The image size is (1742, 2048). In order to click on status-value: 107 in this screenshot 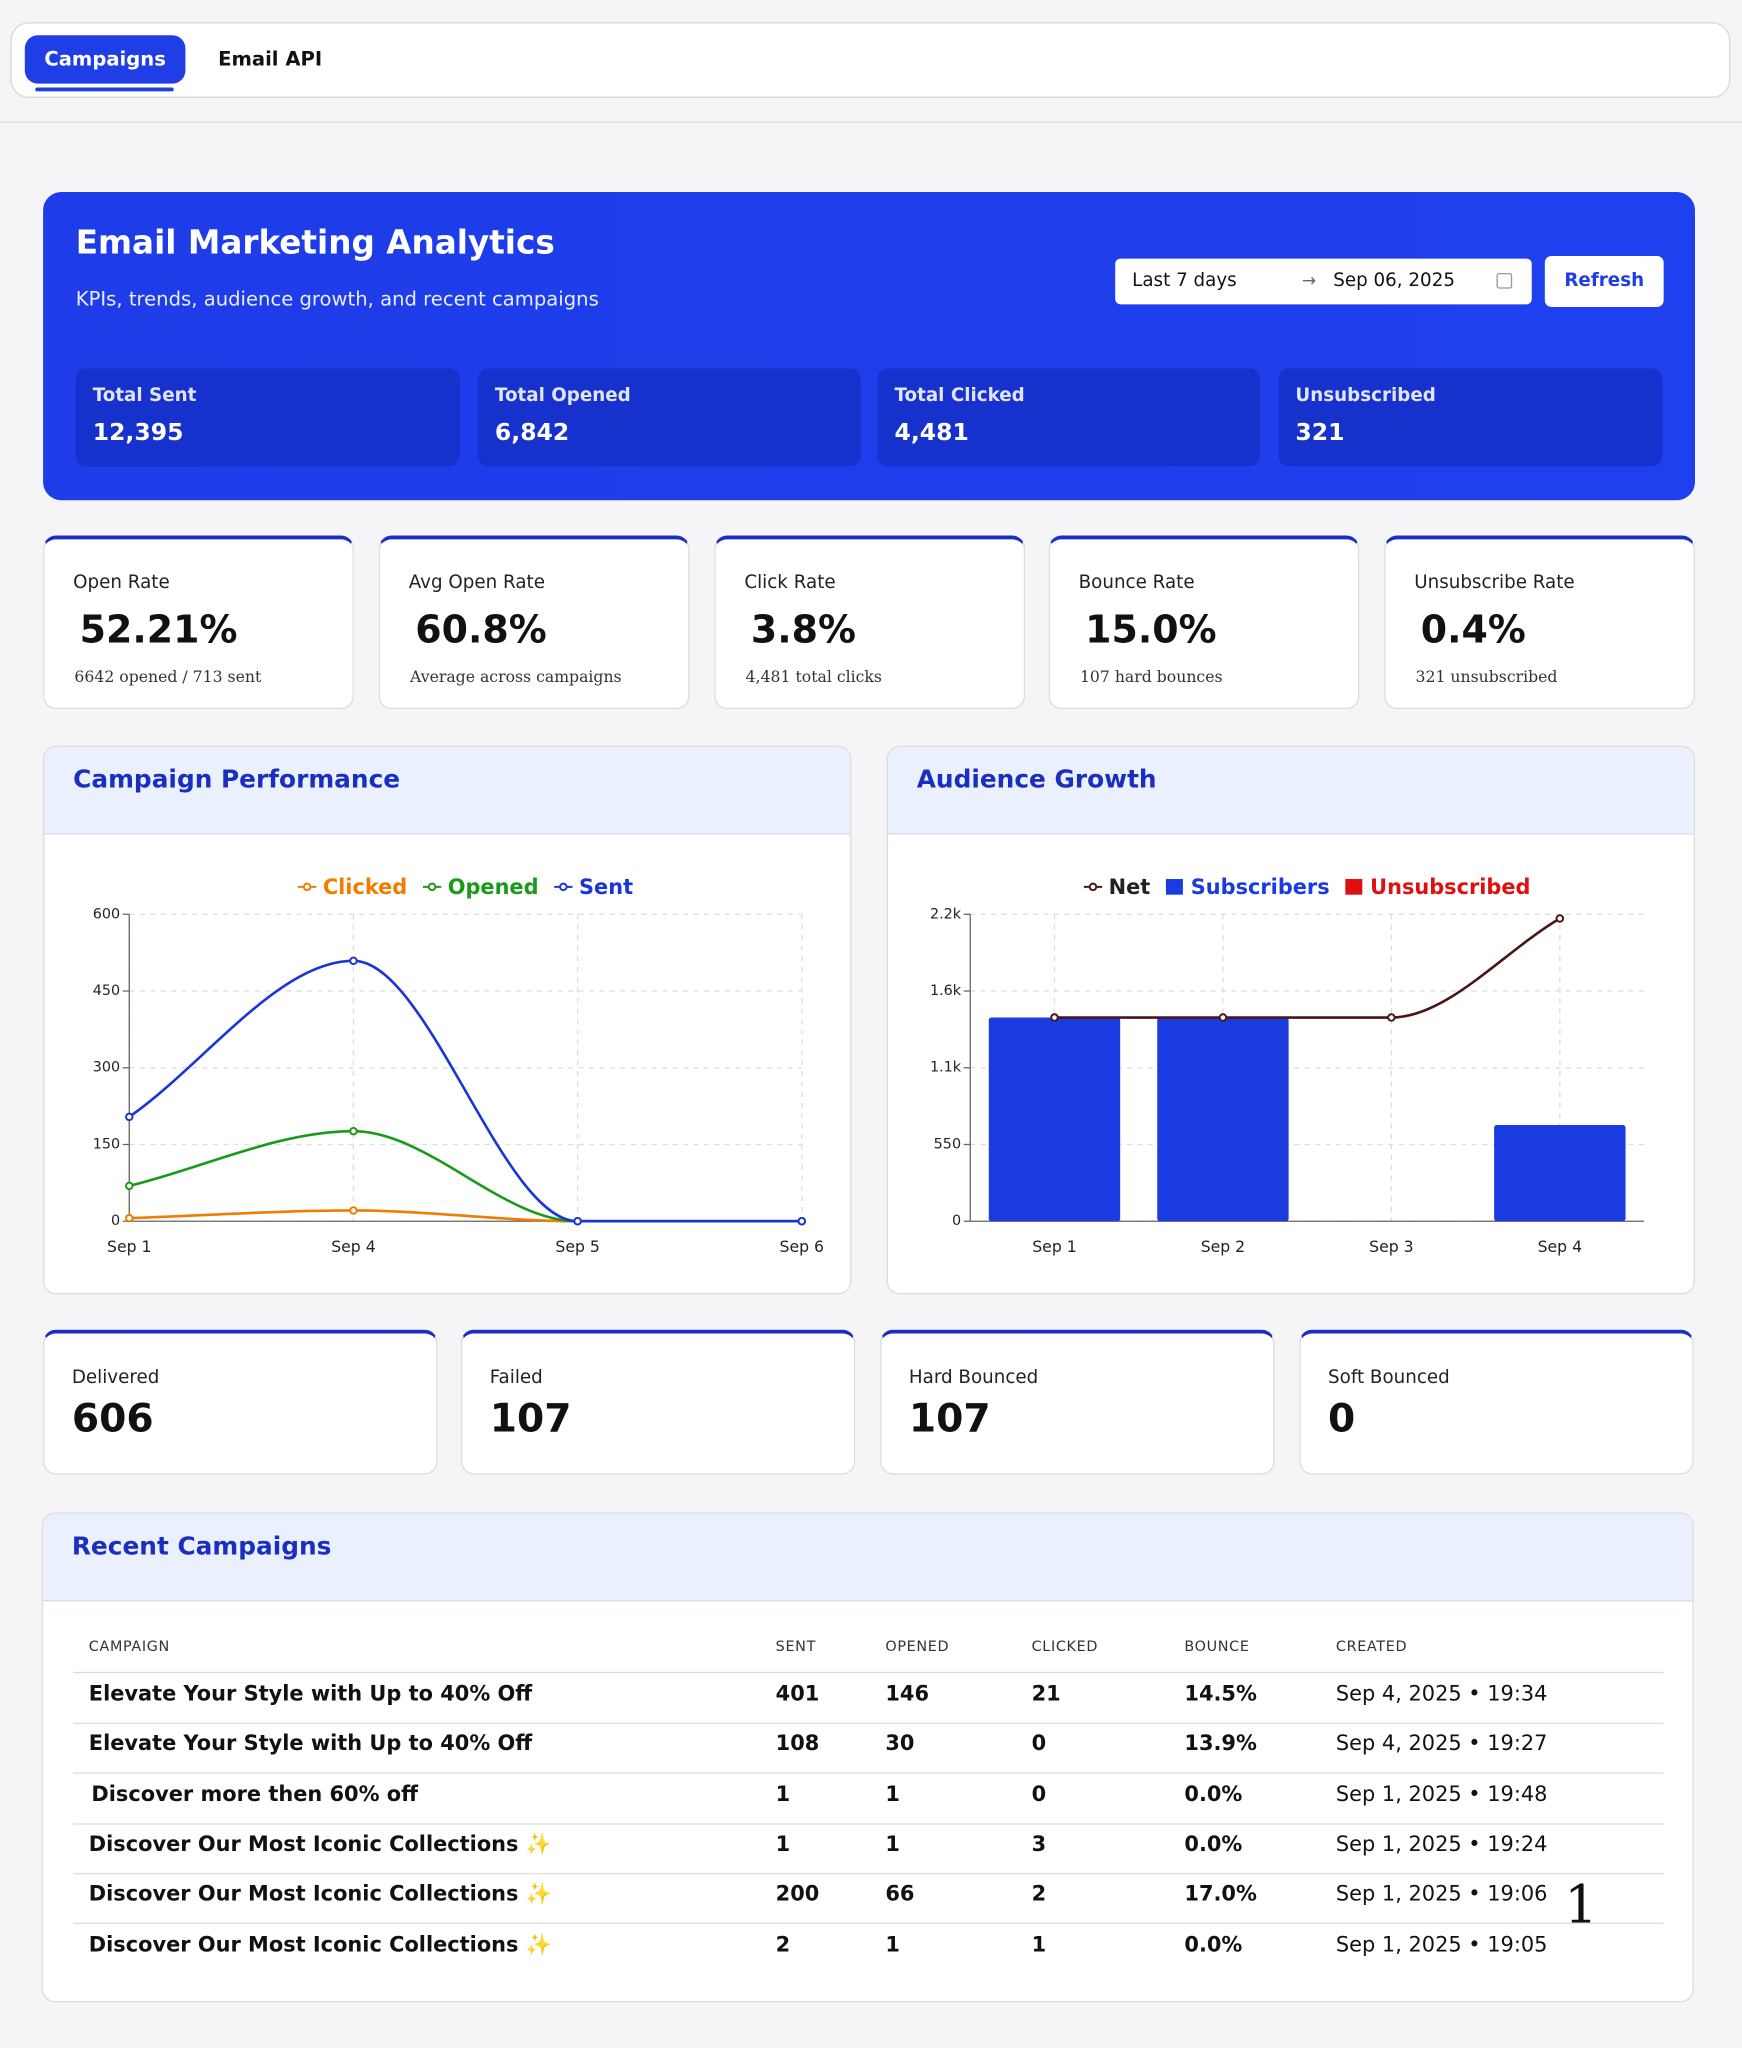, I will do `click(949, 1419)`.